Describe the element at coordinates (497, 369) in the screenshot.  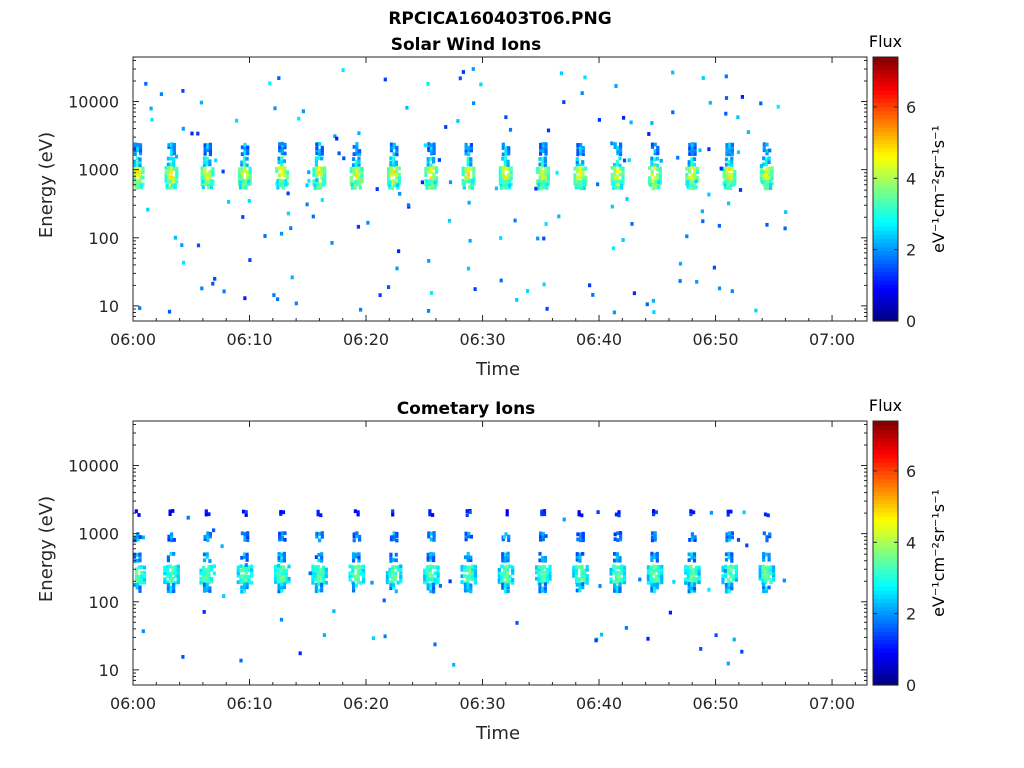
I see `x-axis-label: Time` at that location.